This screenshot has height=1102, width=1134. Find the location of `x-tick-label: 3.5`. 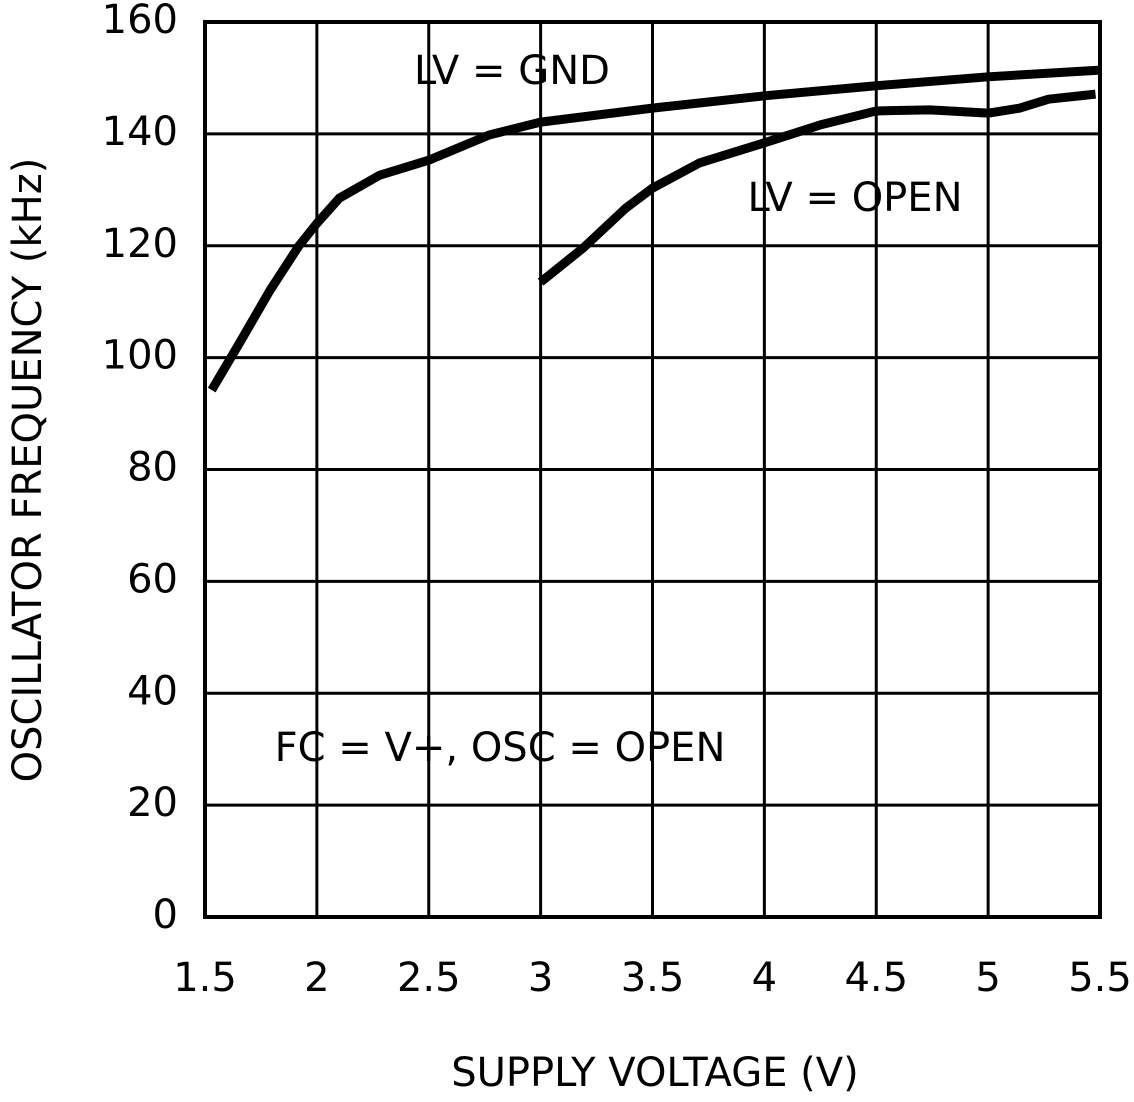

x-tick-label: 3.5 is located at coordinates (653, 978).